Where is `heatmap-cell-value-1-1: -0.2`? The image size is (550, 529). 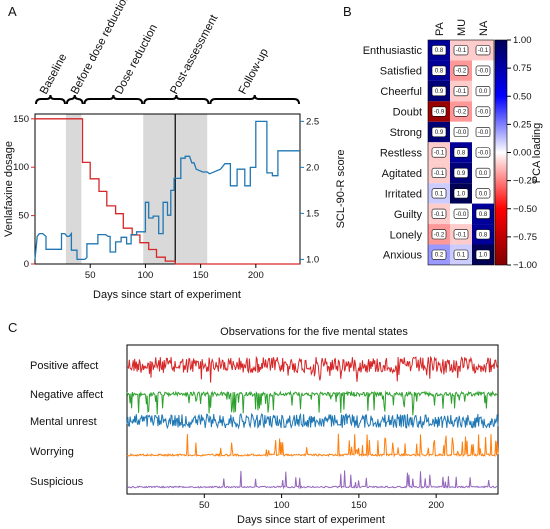 heatmap-cell-value-1-1: -0.2 is located at coordinates (461, 72).